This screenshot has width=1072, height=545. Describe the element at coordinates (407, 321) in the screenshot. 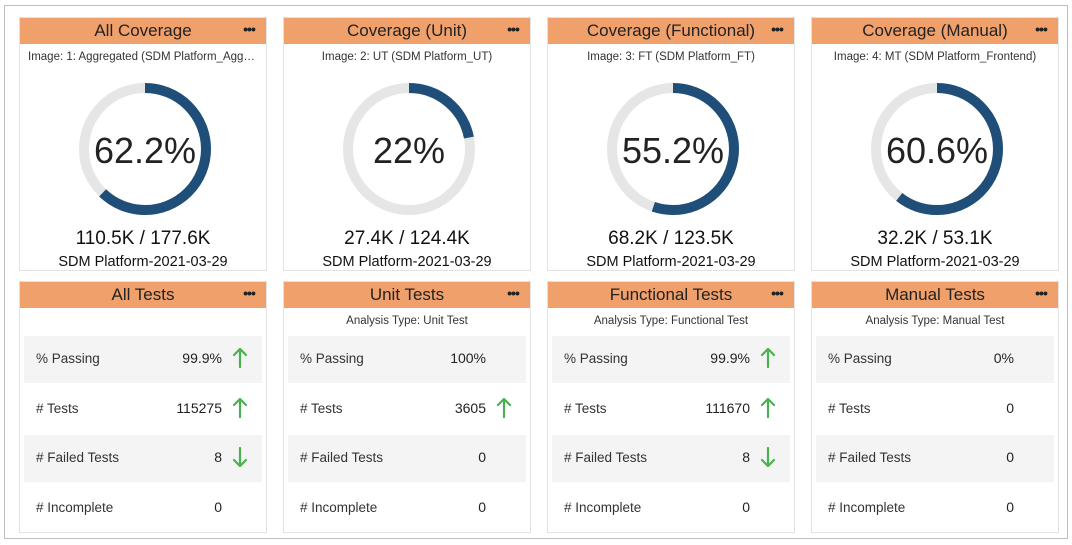

I see `analysis-type: Analysis Type: Unit Test` at that location.